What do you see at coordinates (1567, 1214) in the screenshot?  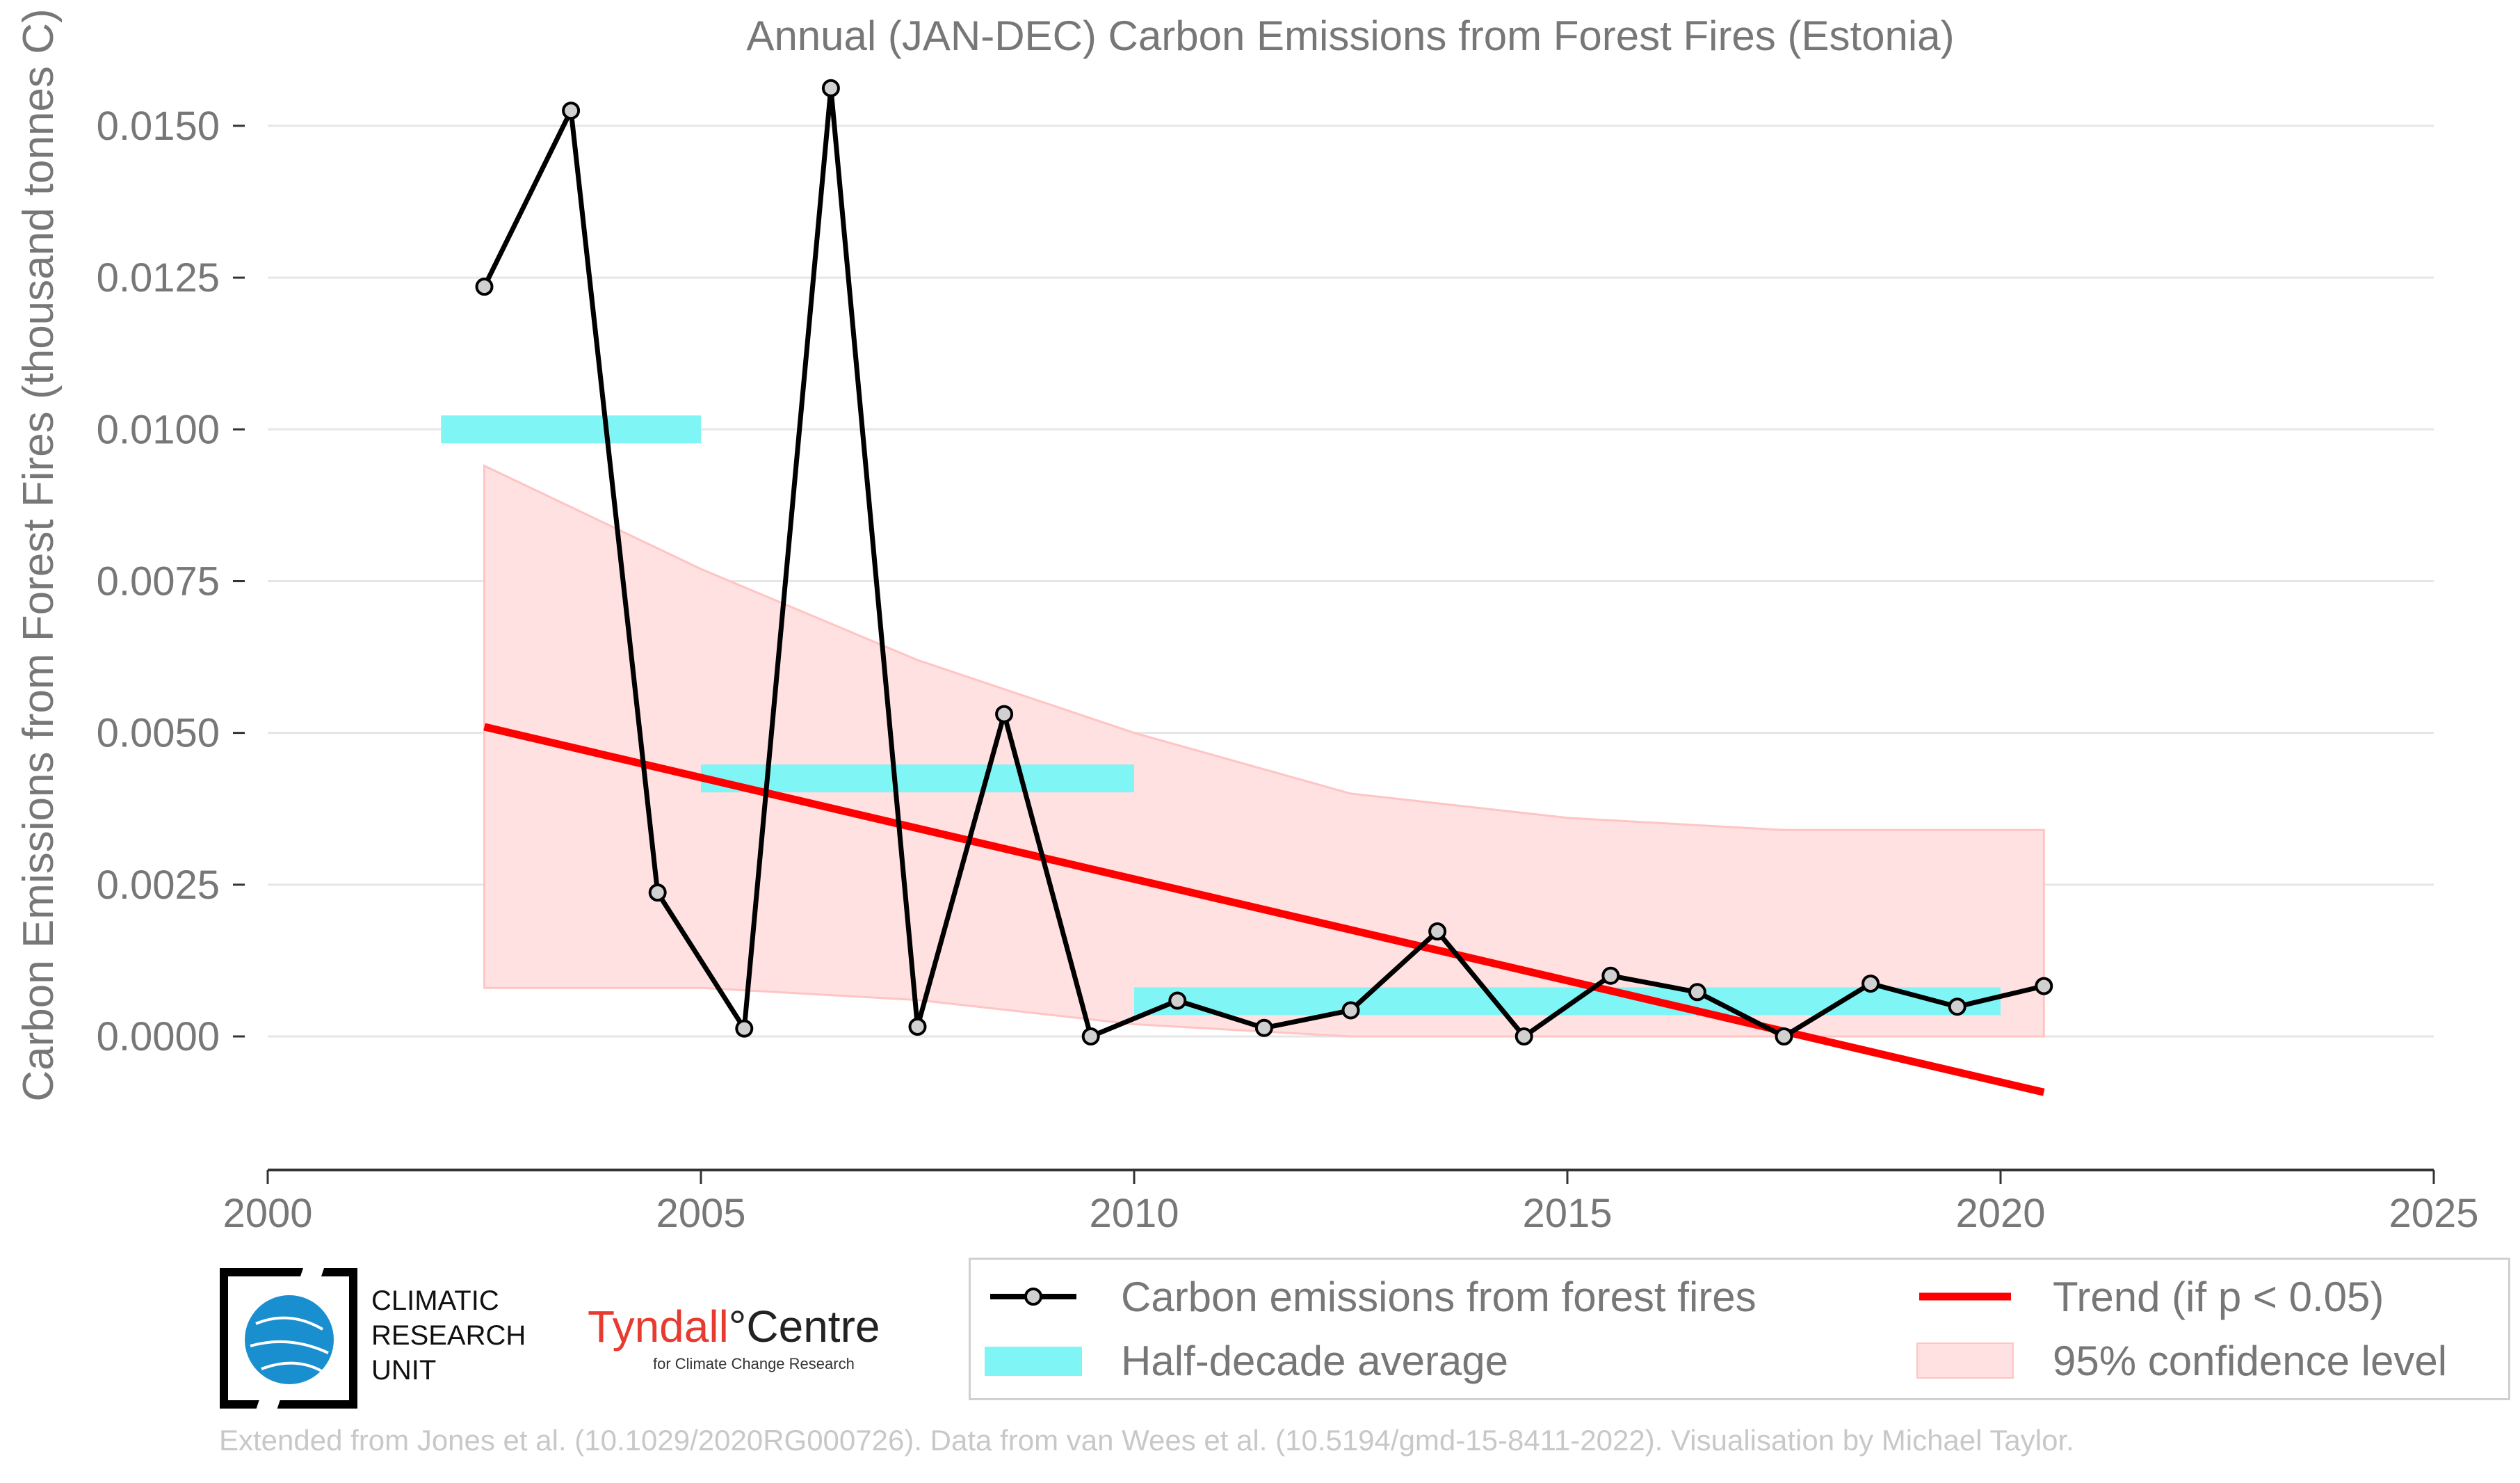 I see `x-tick-label-3: 2015` at bounding box center [1567, 1214].